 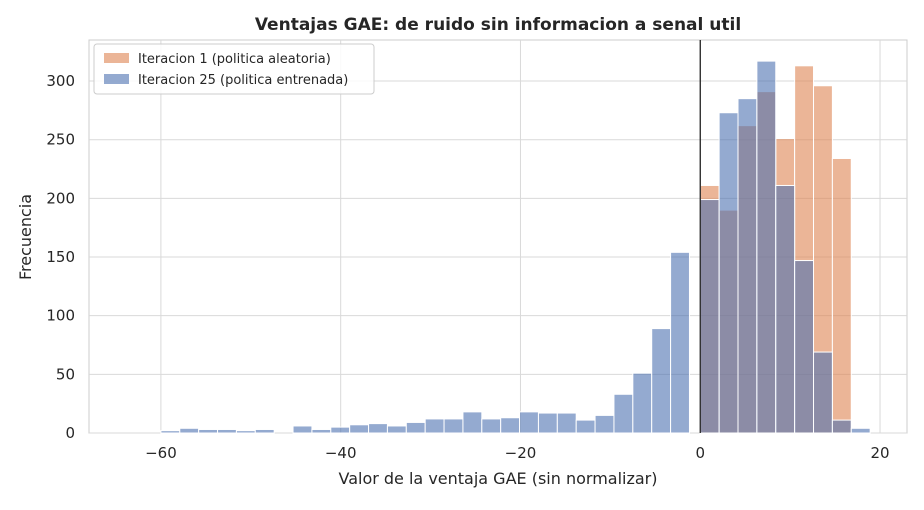 I want to click on x-axis-label: Valor de la ventaja GAE (sin normalizar), so click(x=497, y=478).